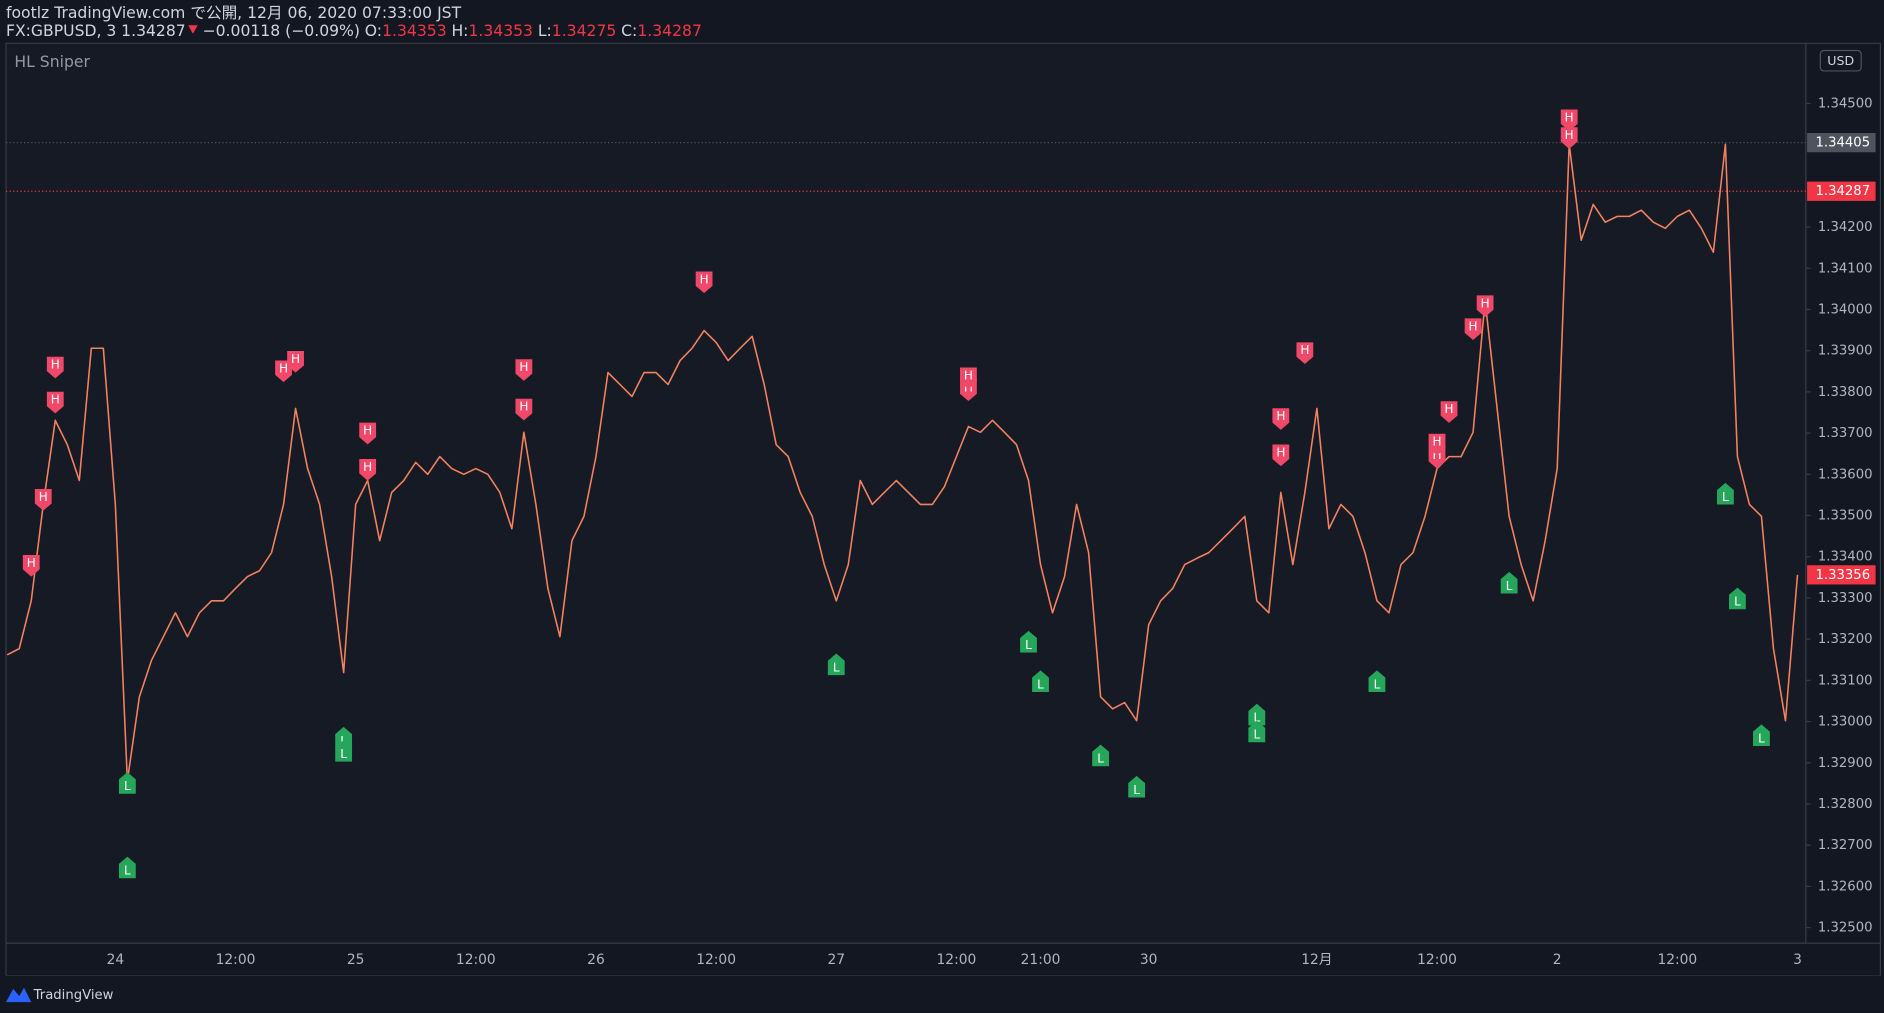  I want to click on x-tick-label: 3, so click(1797, 960).